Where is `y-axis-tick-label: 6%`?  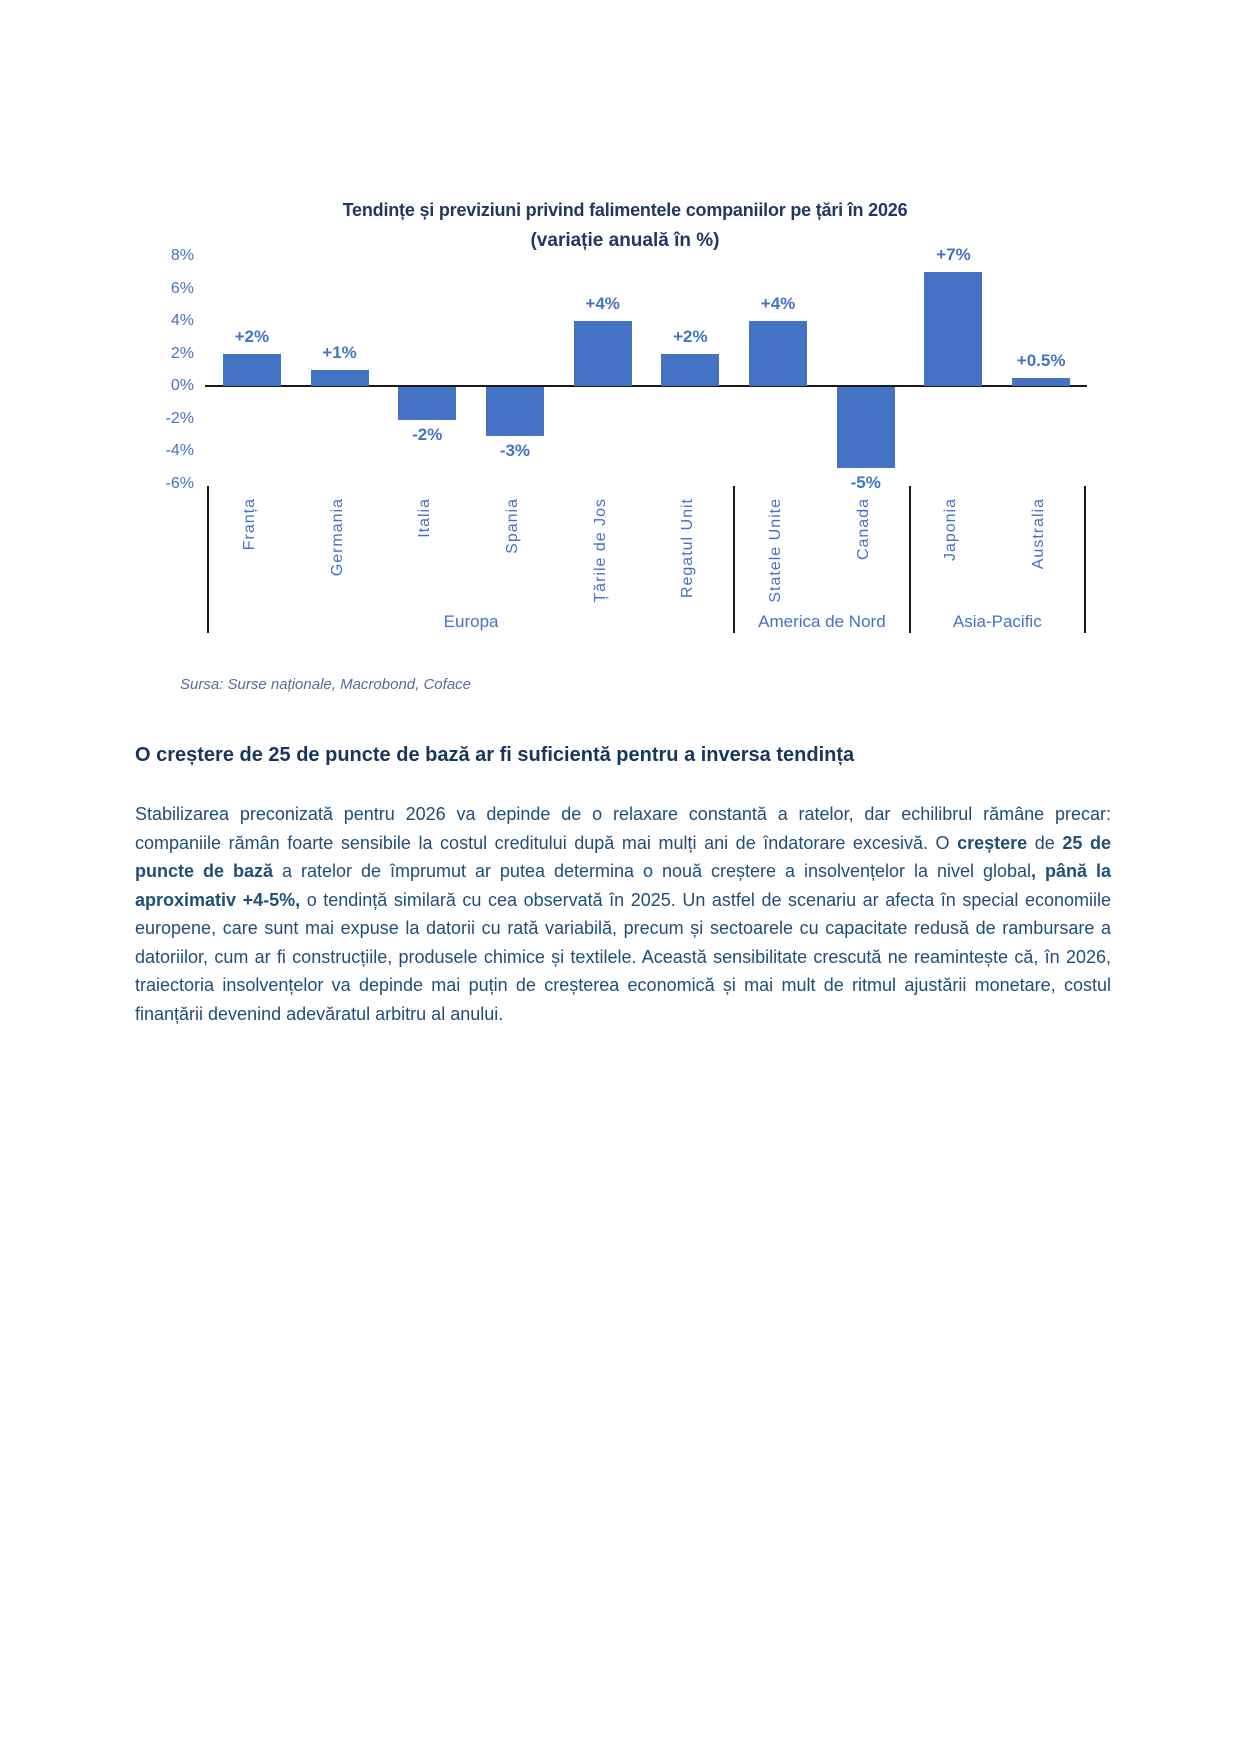 y-axis-tick-label: 6% is located at coordinates (182, 288).